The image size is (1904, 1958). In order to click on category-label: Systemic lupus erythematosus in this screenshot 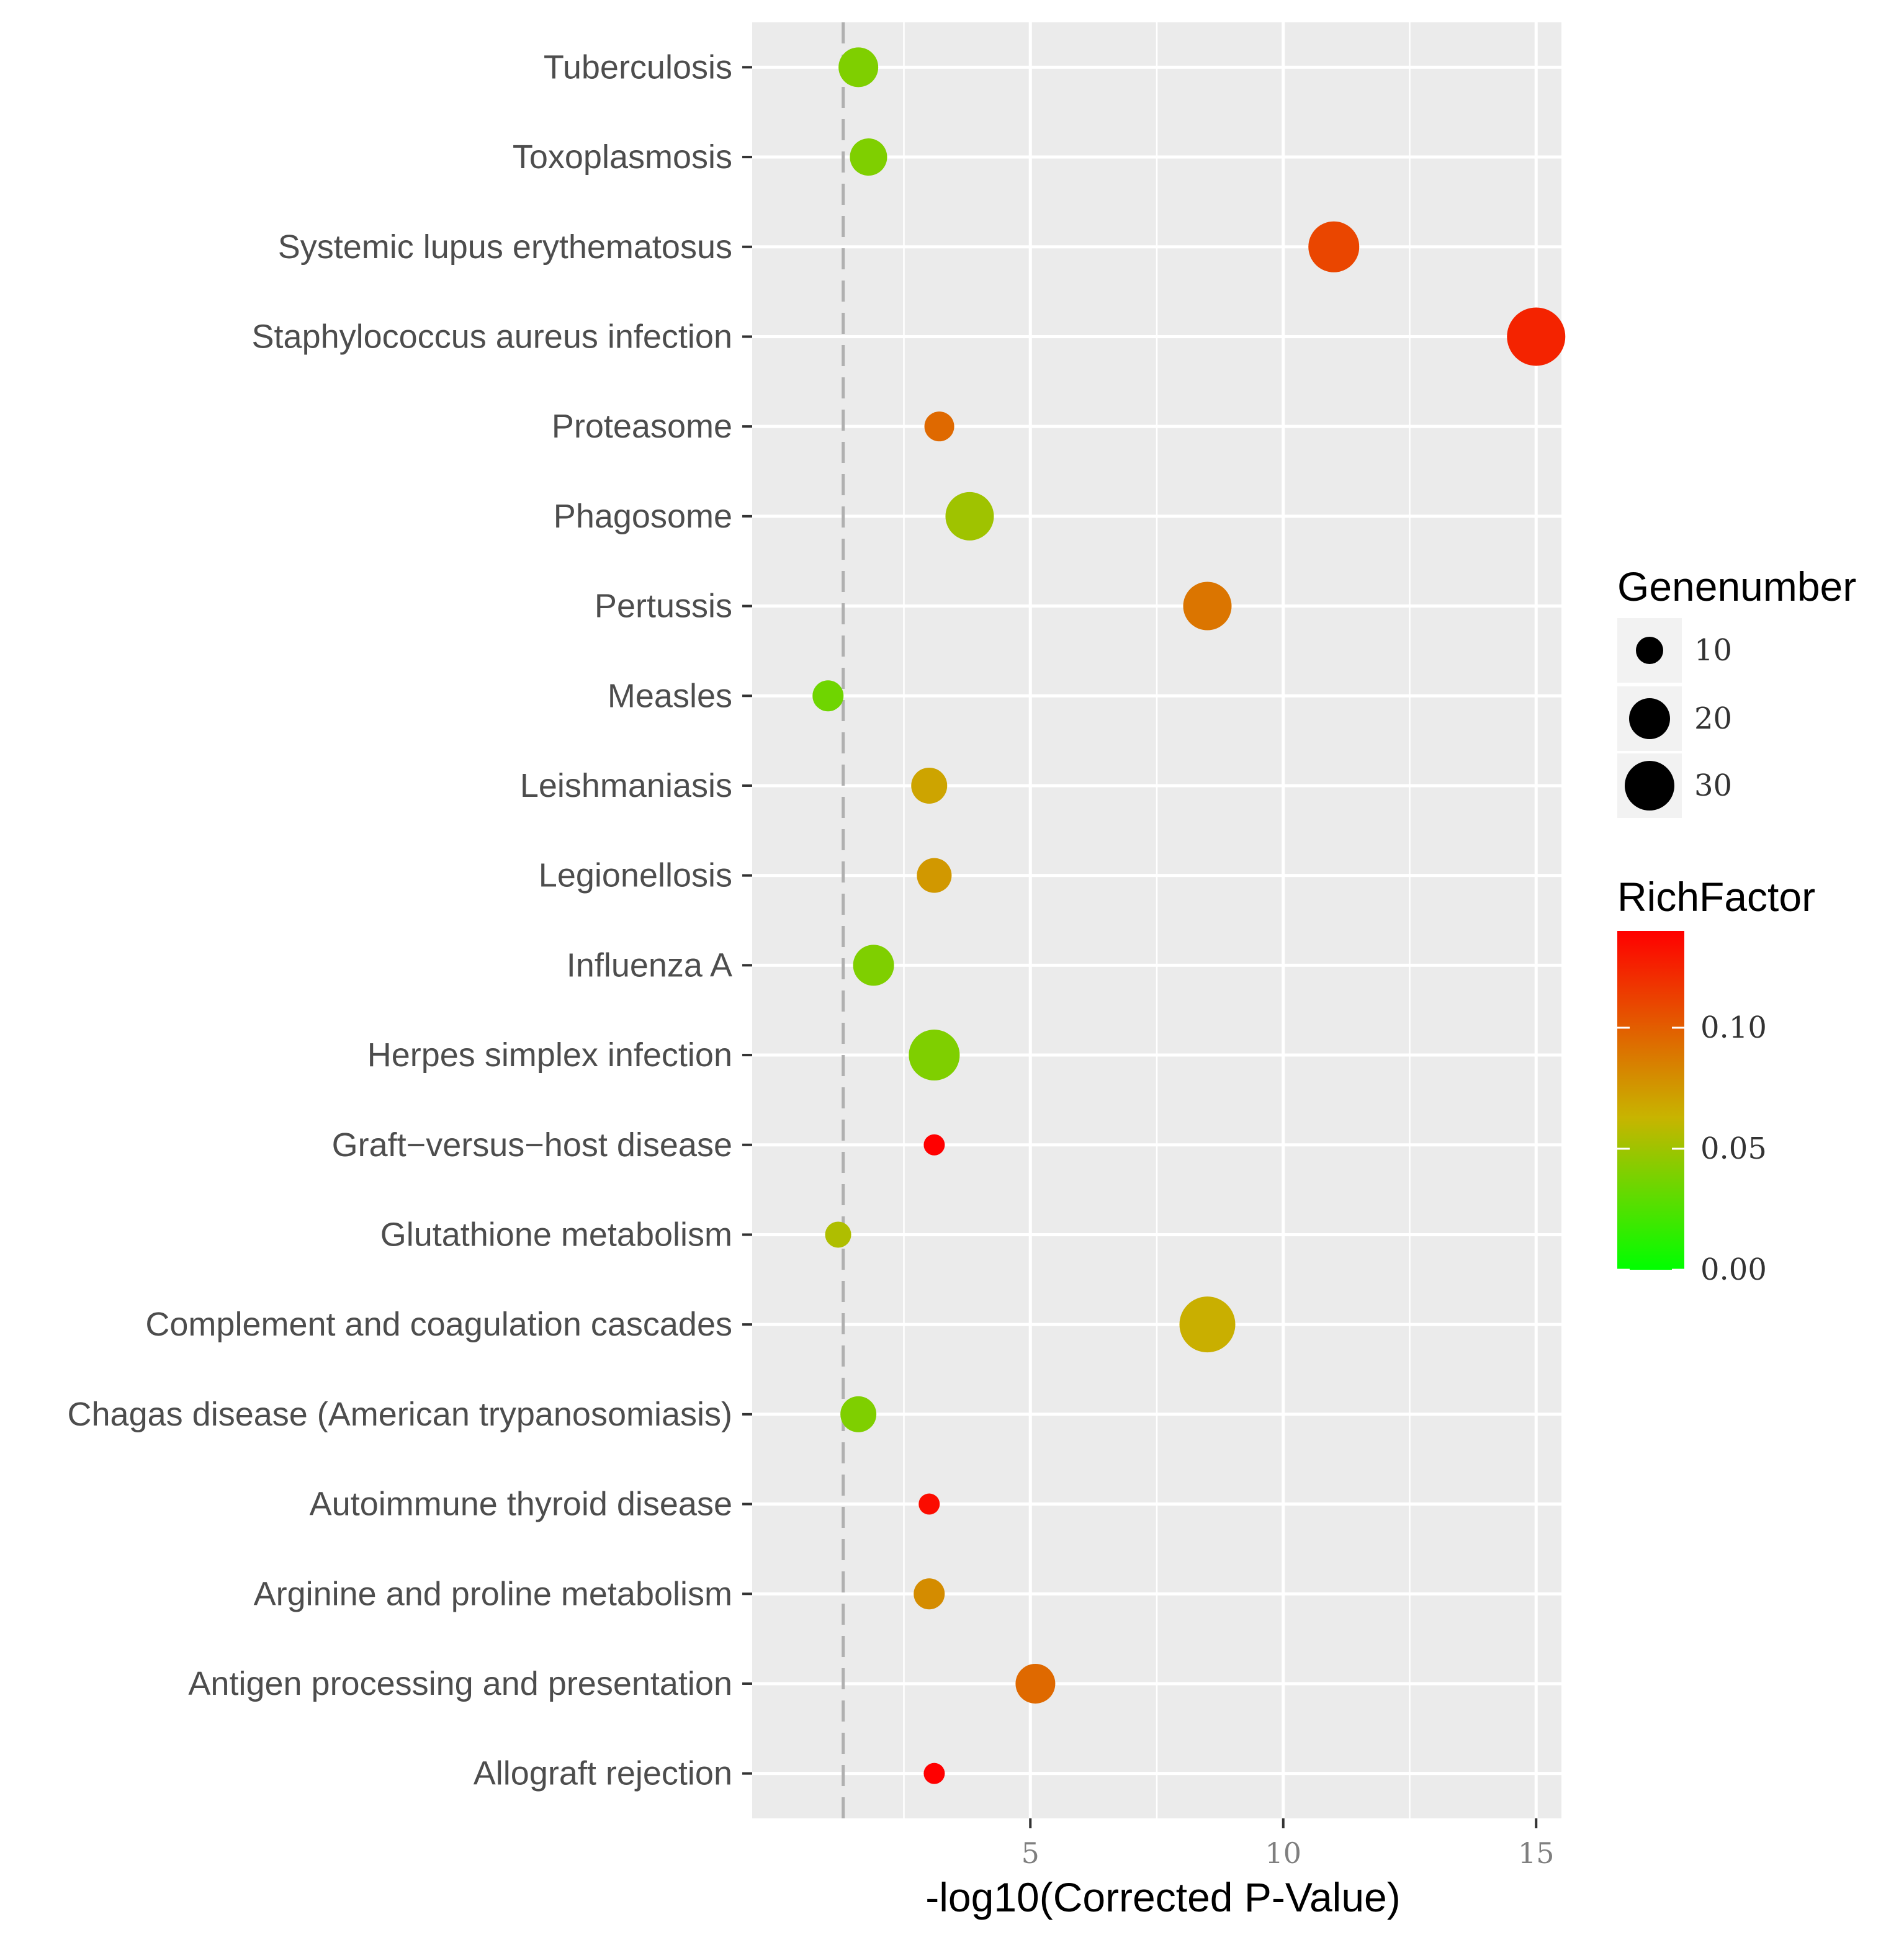, I will do `click(505, 247)`.